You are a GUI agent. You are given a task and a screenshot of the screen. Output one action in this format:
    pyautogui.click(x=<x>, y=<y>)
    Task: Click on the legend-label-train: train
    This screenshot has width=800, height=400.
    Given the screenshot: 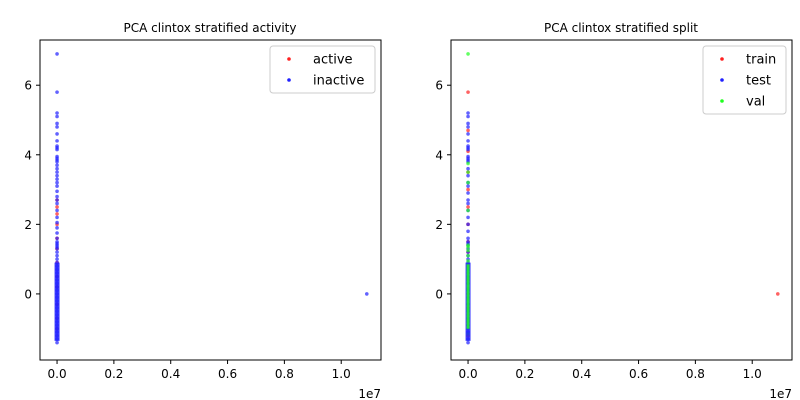 What is the action you would take?
    pyautogui.click(x=761, y=60)
    